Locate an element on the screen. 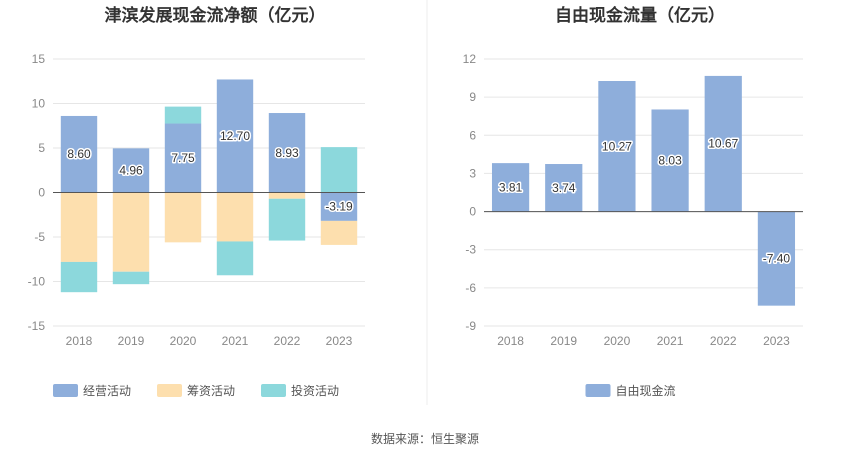 This screenshot has width=850, height=459. legend-item-自由现金流: 自由现金流 is located at coordinates (646, 390).